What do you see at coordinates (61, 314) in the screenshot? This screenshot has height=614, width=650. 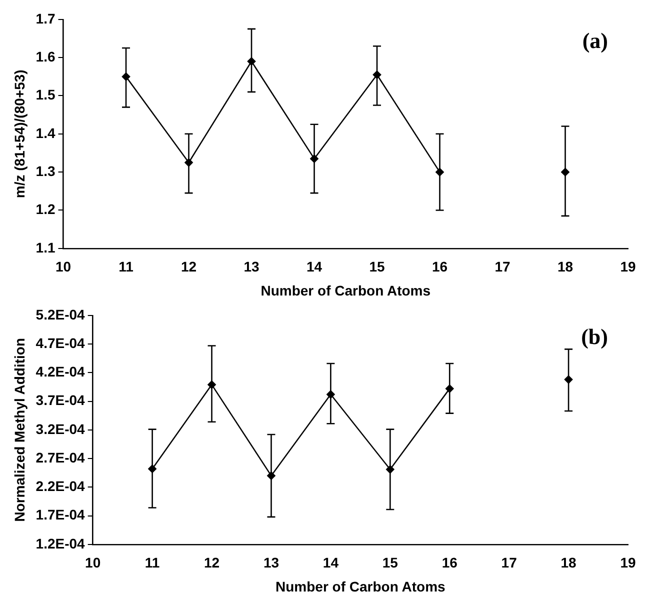 I see `y-tick-label: 5.2E-04` at bounding box center [61, 314].